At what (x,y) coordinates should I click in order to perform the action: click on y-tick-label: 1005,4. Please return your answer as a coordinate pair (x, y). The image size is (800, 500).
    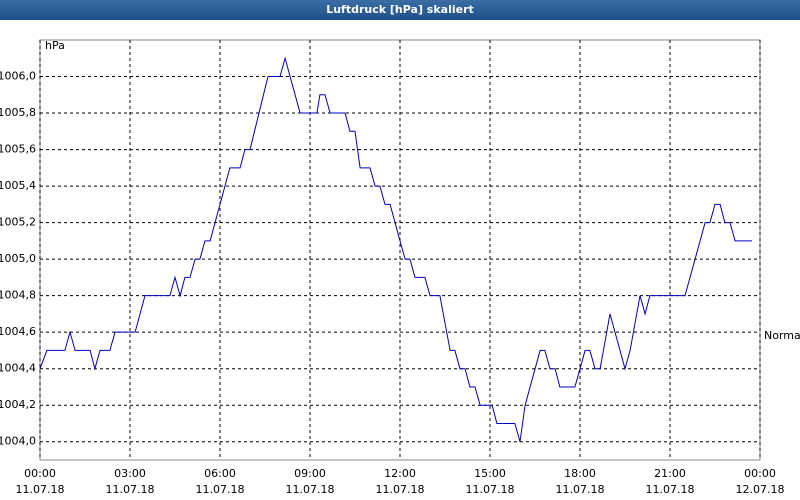
    Looking at the image, I should click on (18, 185).